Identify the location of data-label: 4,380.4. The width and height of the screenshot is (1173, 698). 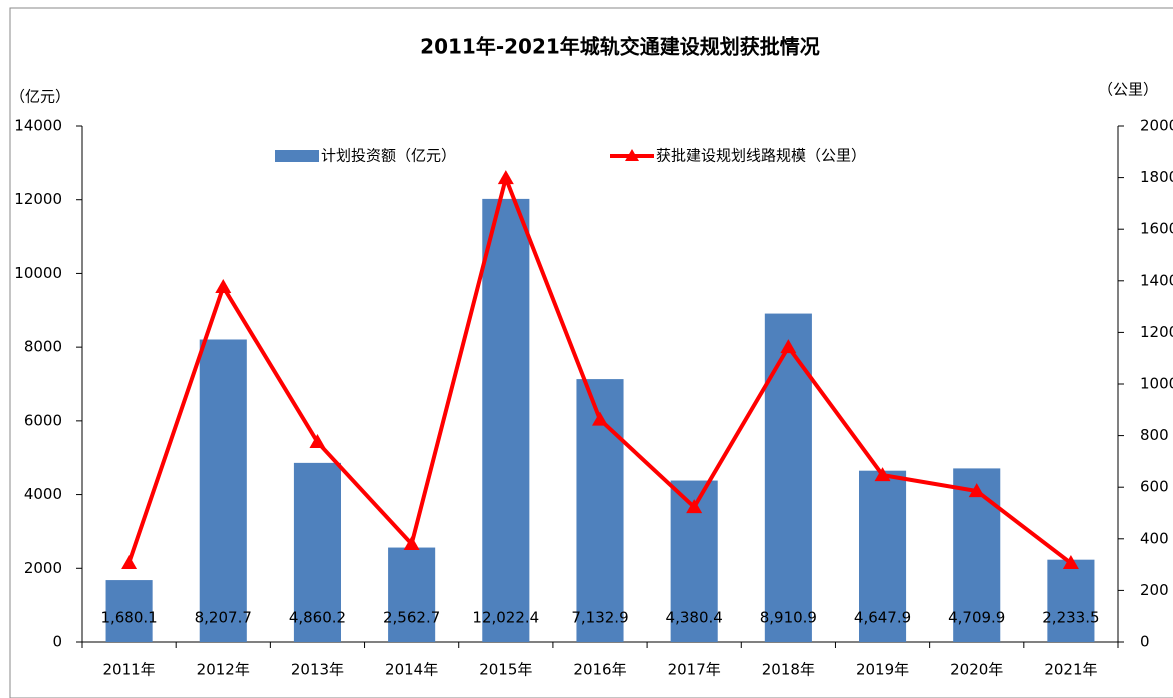
(694, 618).